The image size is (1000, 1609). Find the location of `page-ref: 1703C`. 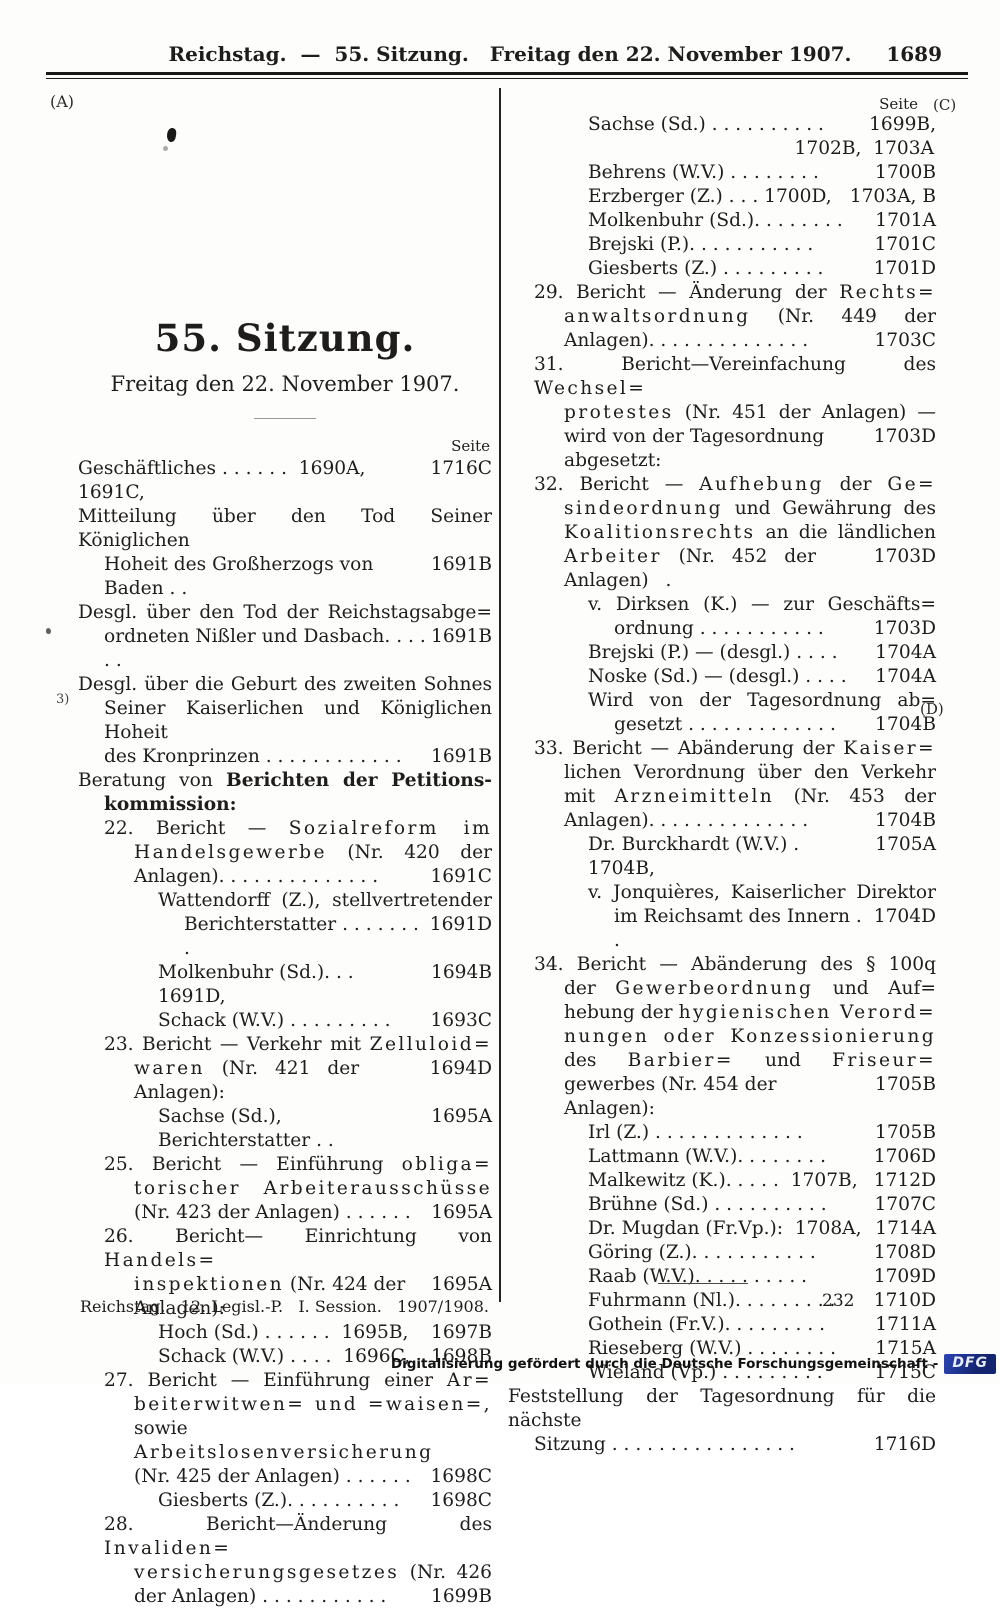

page-ref: 1703C is located at coordinates (905, 340).